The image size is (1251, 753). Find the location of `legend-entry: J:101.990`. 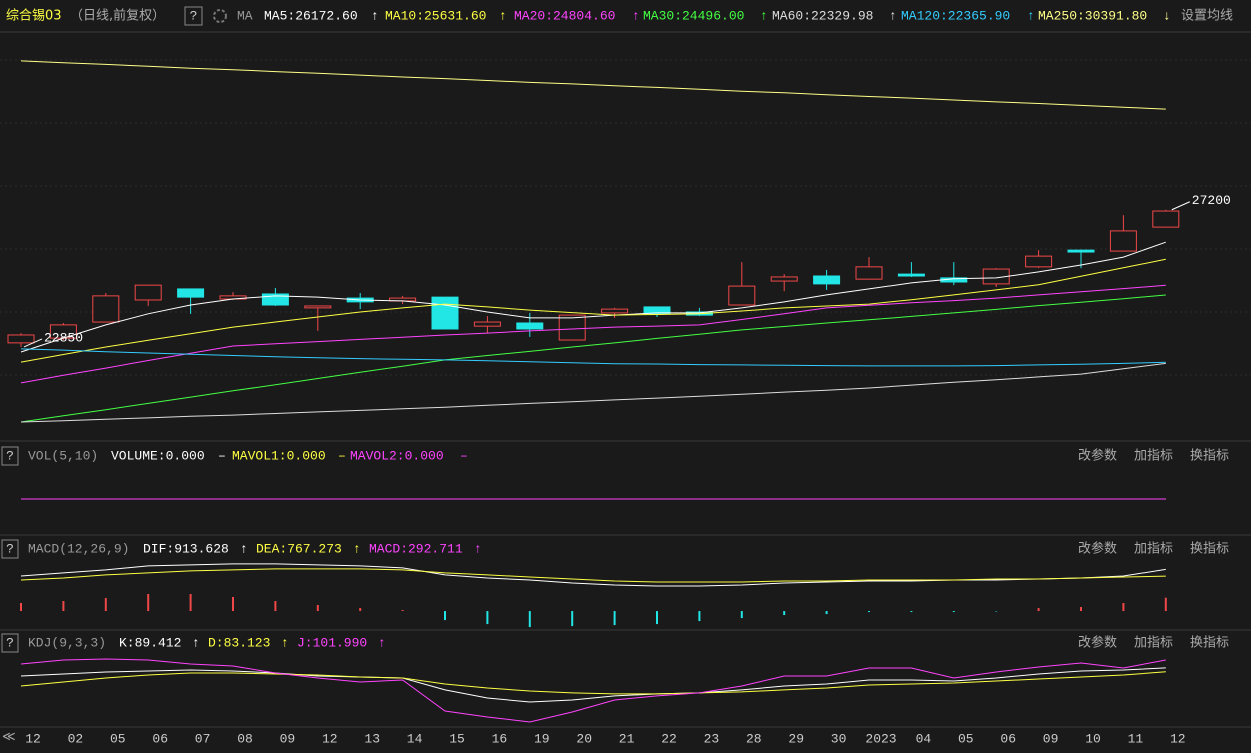

legend-entry: J:101.990 is located at coordinates (332, 642).